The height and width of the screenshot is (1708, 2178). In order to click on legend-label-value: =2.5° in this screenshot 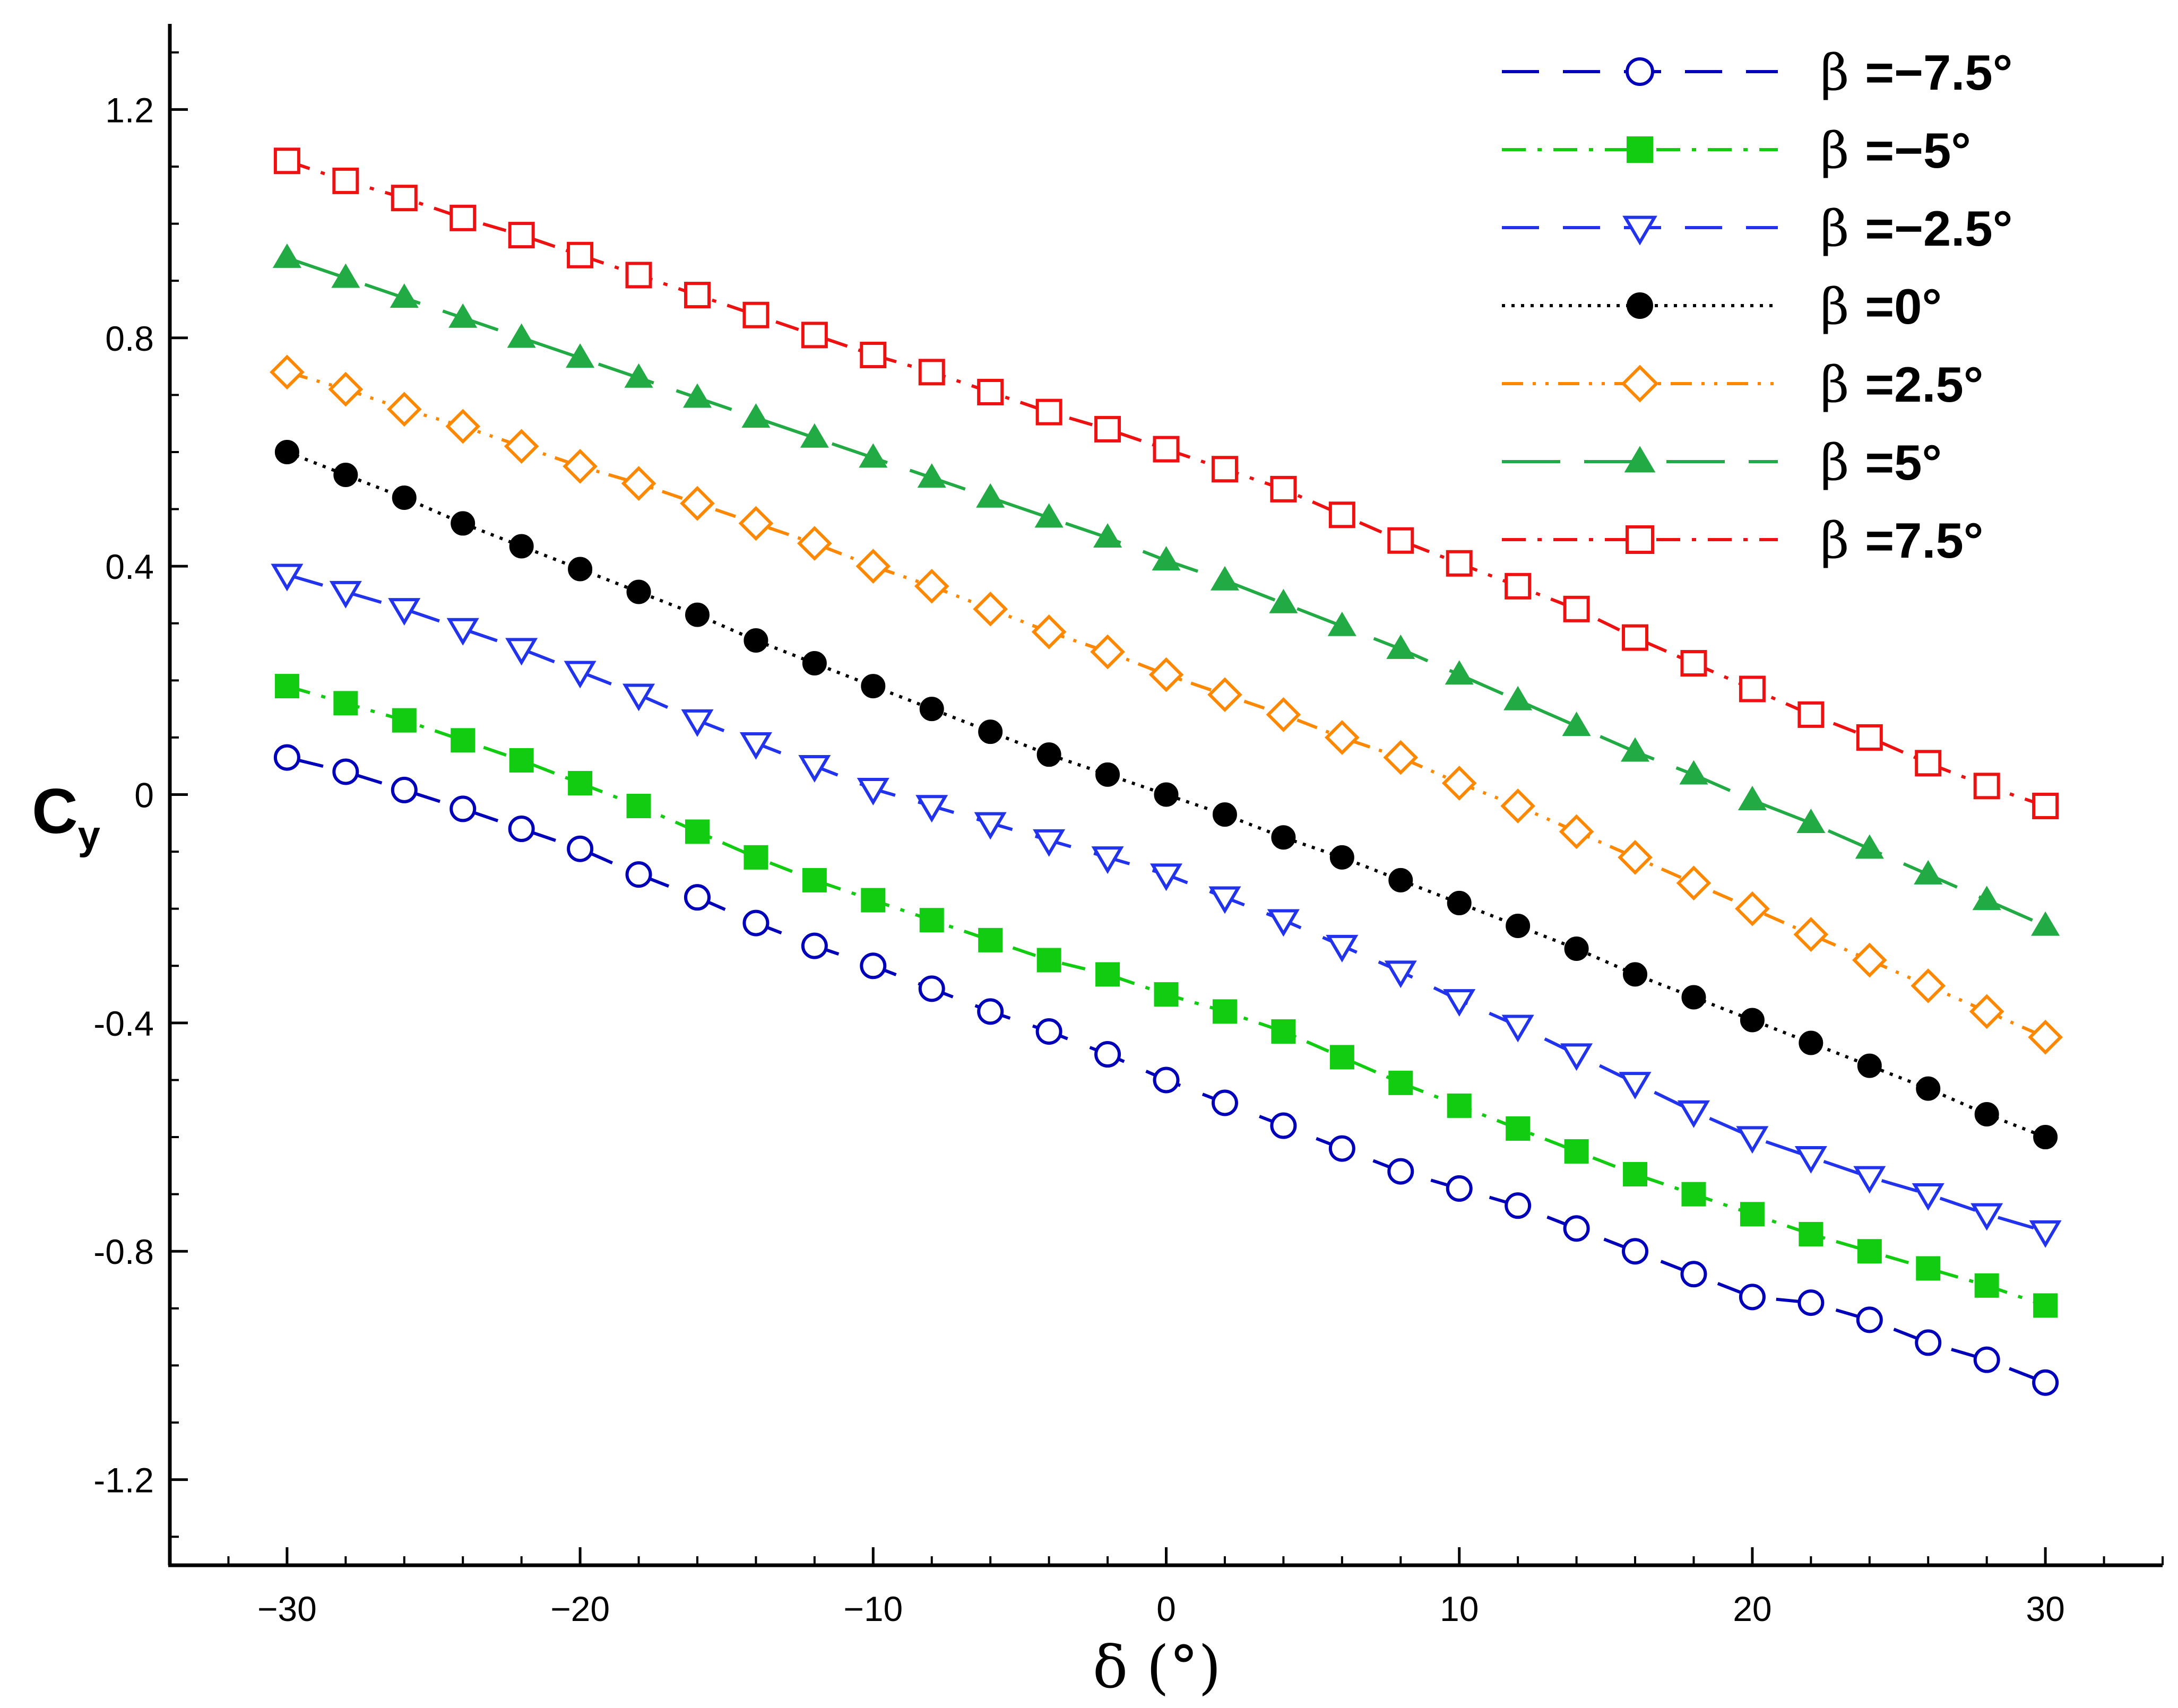, I will do `click(1924, 385)`.